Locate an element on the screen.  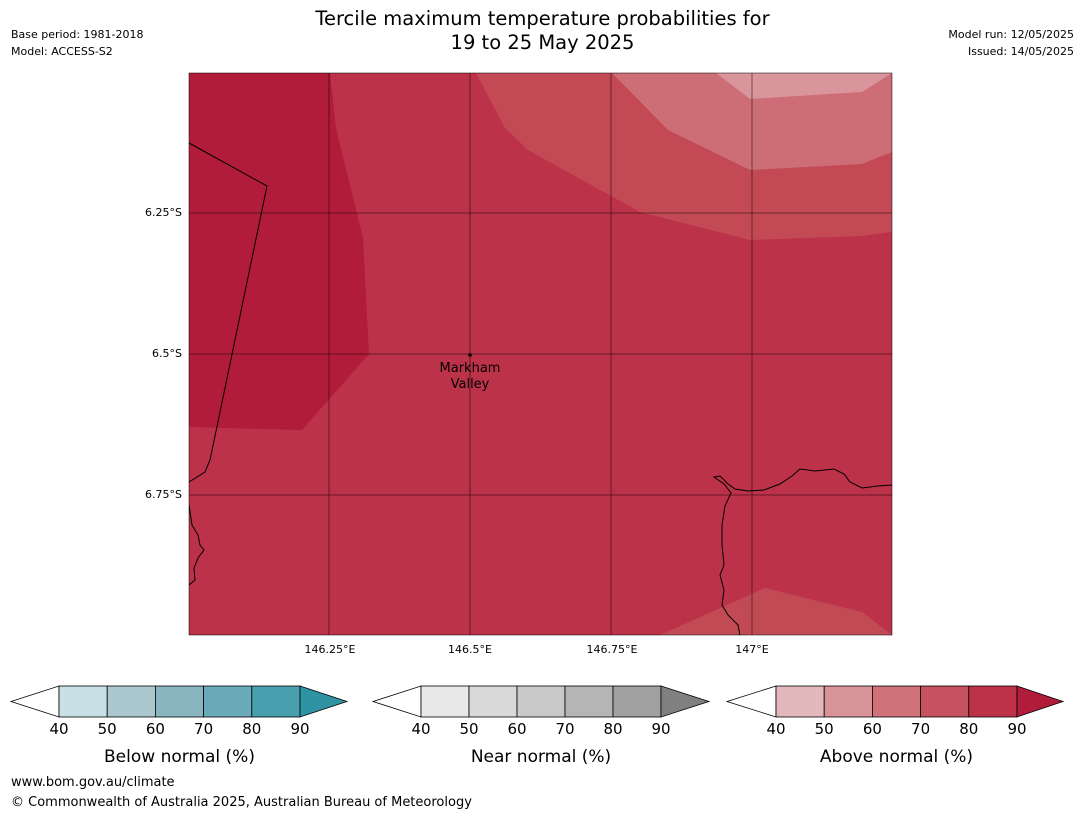
place-name-line-2: Valley is located at coordinates (470, 384).